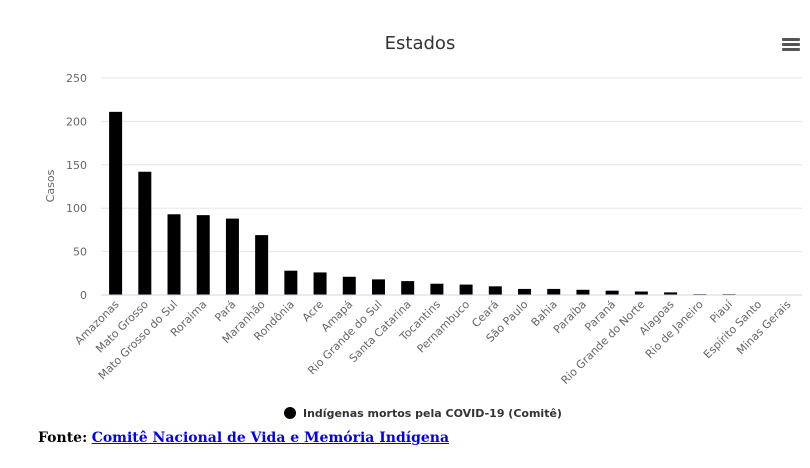  I want to click on y-tick-label: 0, so click(83, 295).